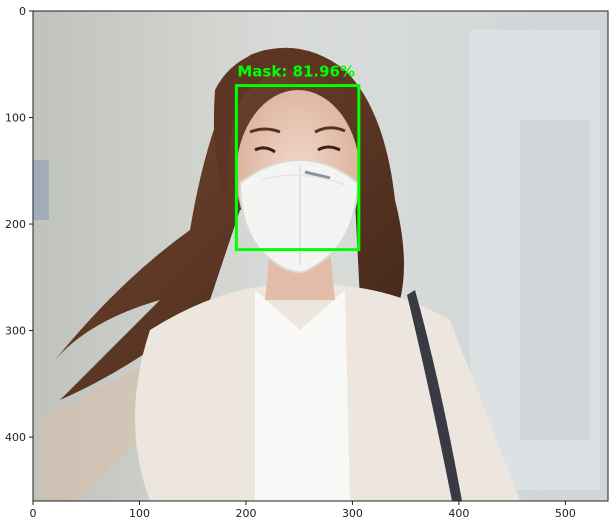 This screenshot has height=524, width=613. What do you see at coordinates (245, 513) in the screenshot?
I see `x-tick-label: 200` at bounding box center [245, 513].